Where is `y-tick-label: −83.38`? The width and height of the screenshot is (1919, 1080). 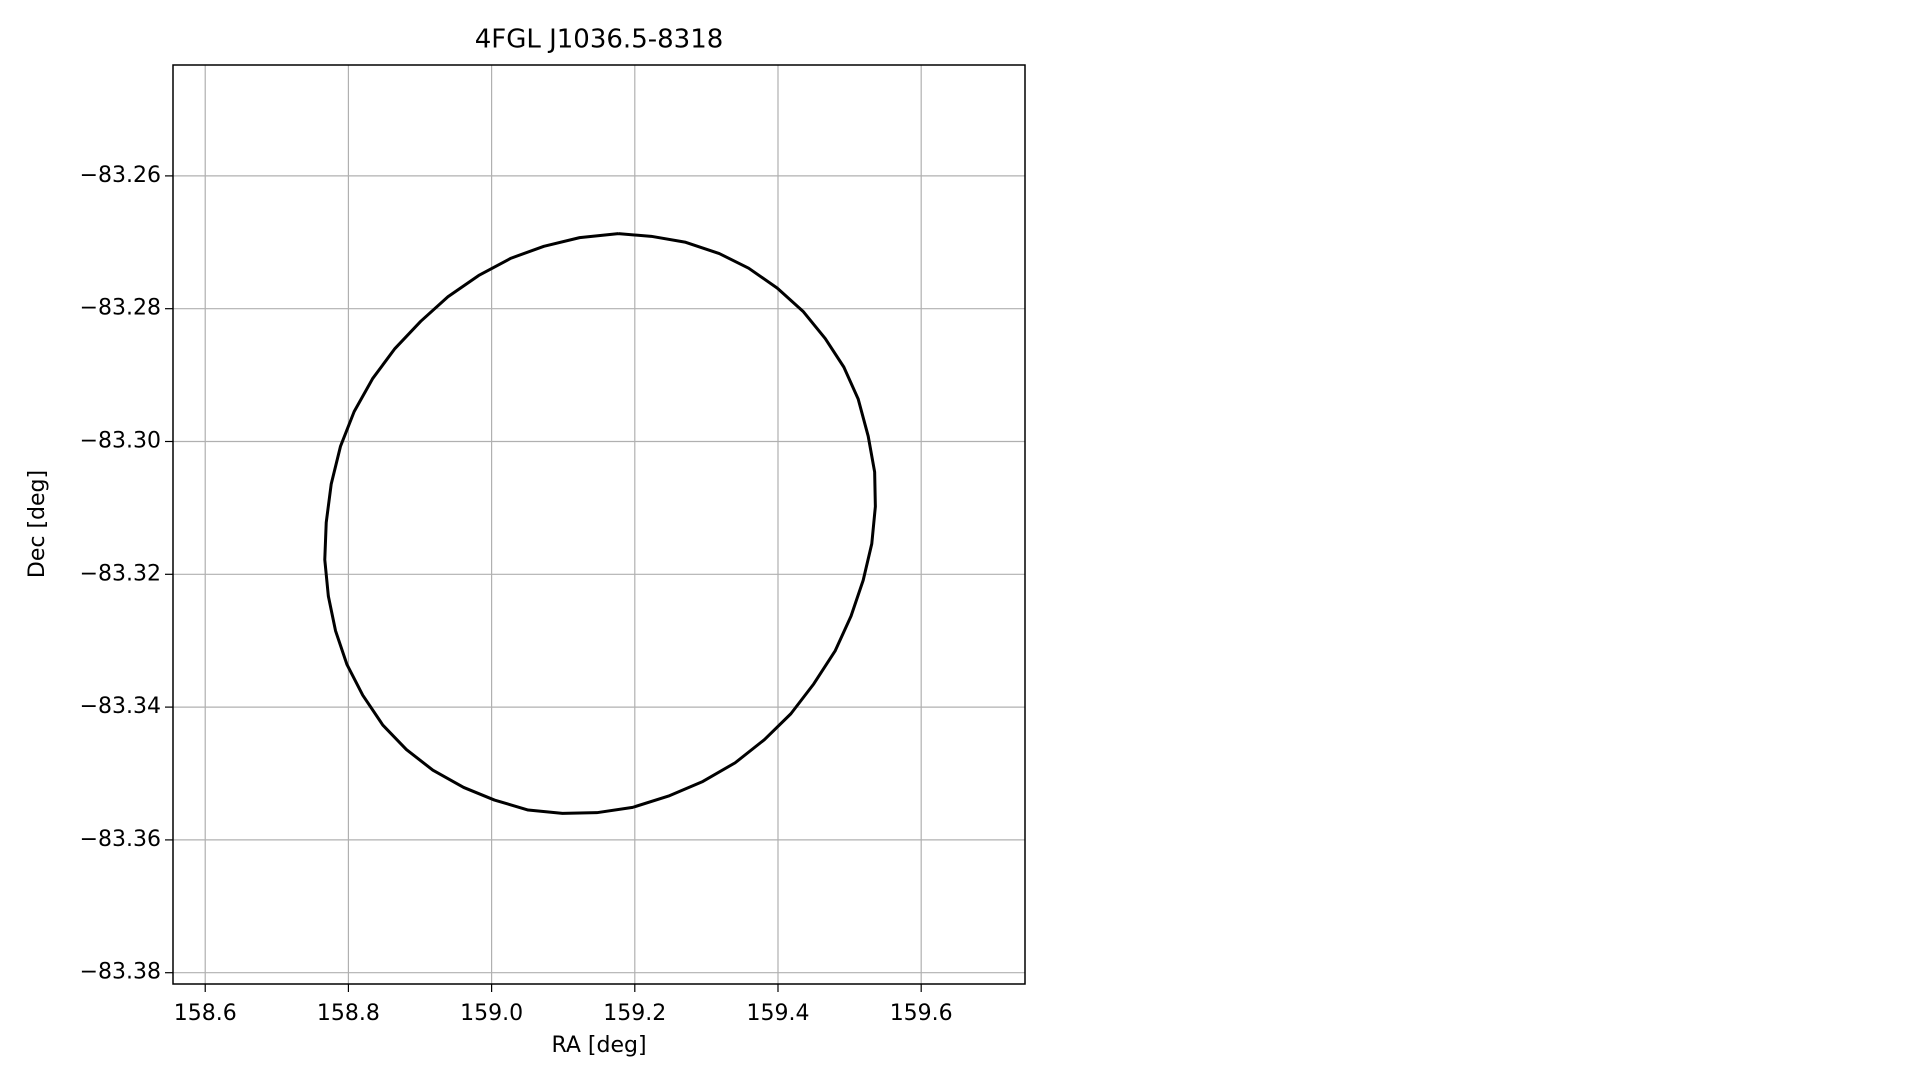 y-tick-label: −83.38 is located at coordinates (120, 972).